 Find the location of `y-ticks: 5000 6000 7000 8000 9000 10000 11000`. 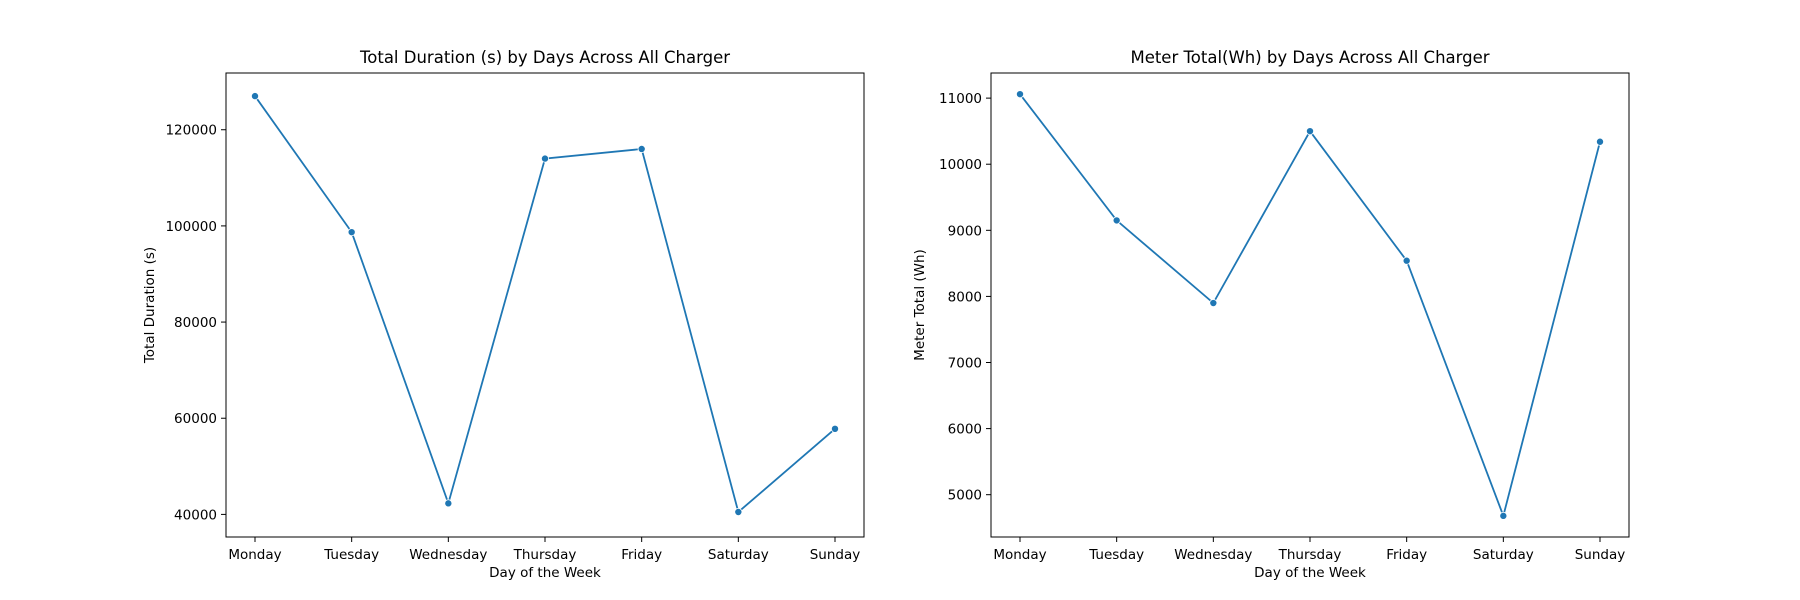

y-ticks: 5000 6000 7000 8000 9000 10000 11000 is located at coordinates (965, 297).